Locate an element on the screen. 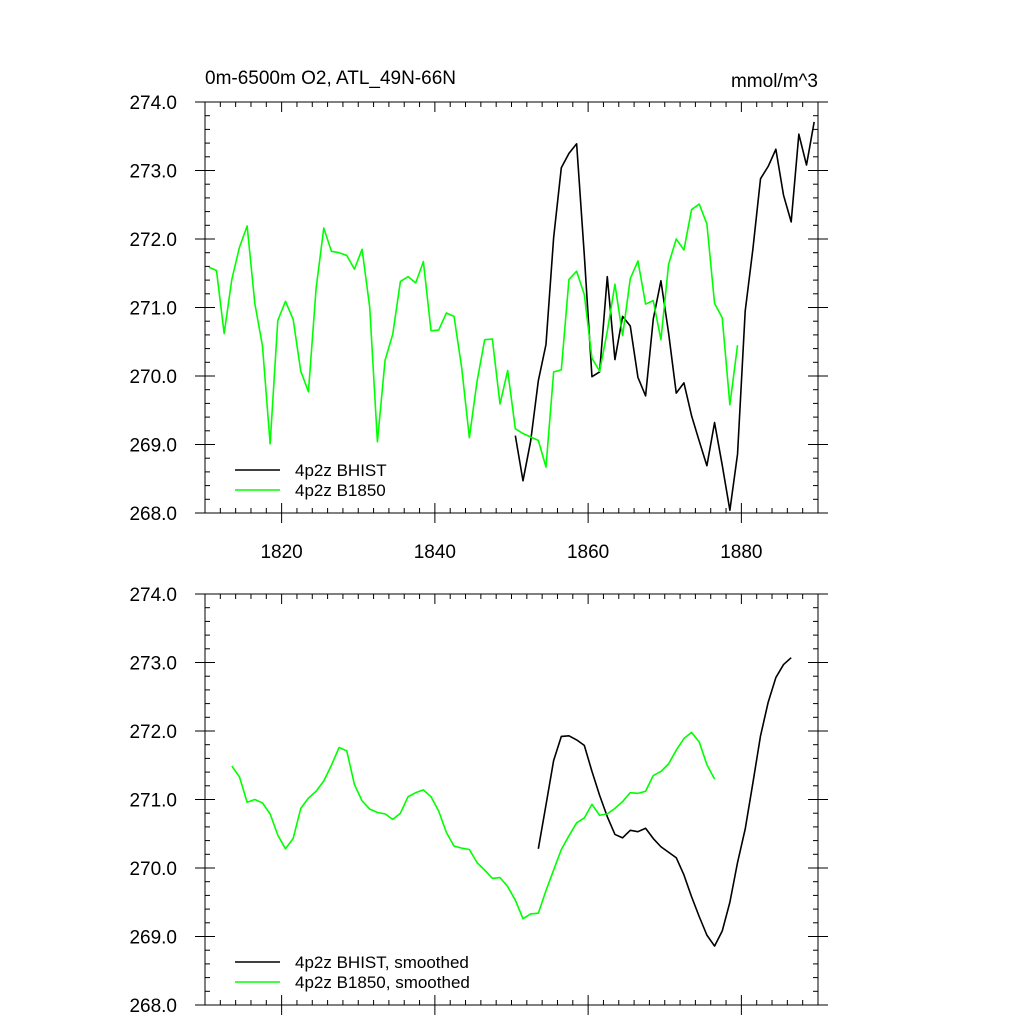 This screenshot has width=1024, height=1024. bottom-y-tick-label: 273.0 is located at coordinates (153, 664).